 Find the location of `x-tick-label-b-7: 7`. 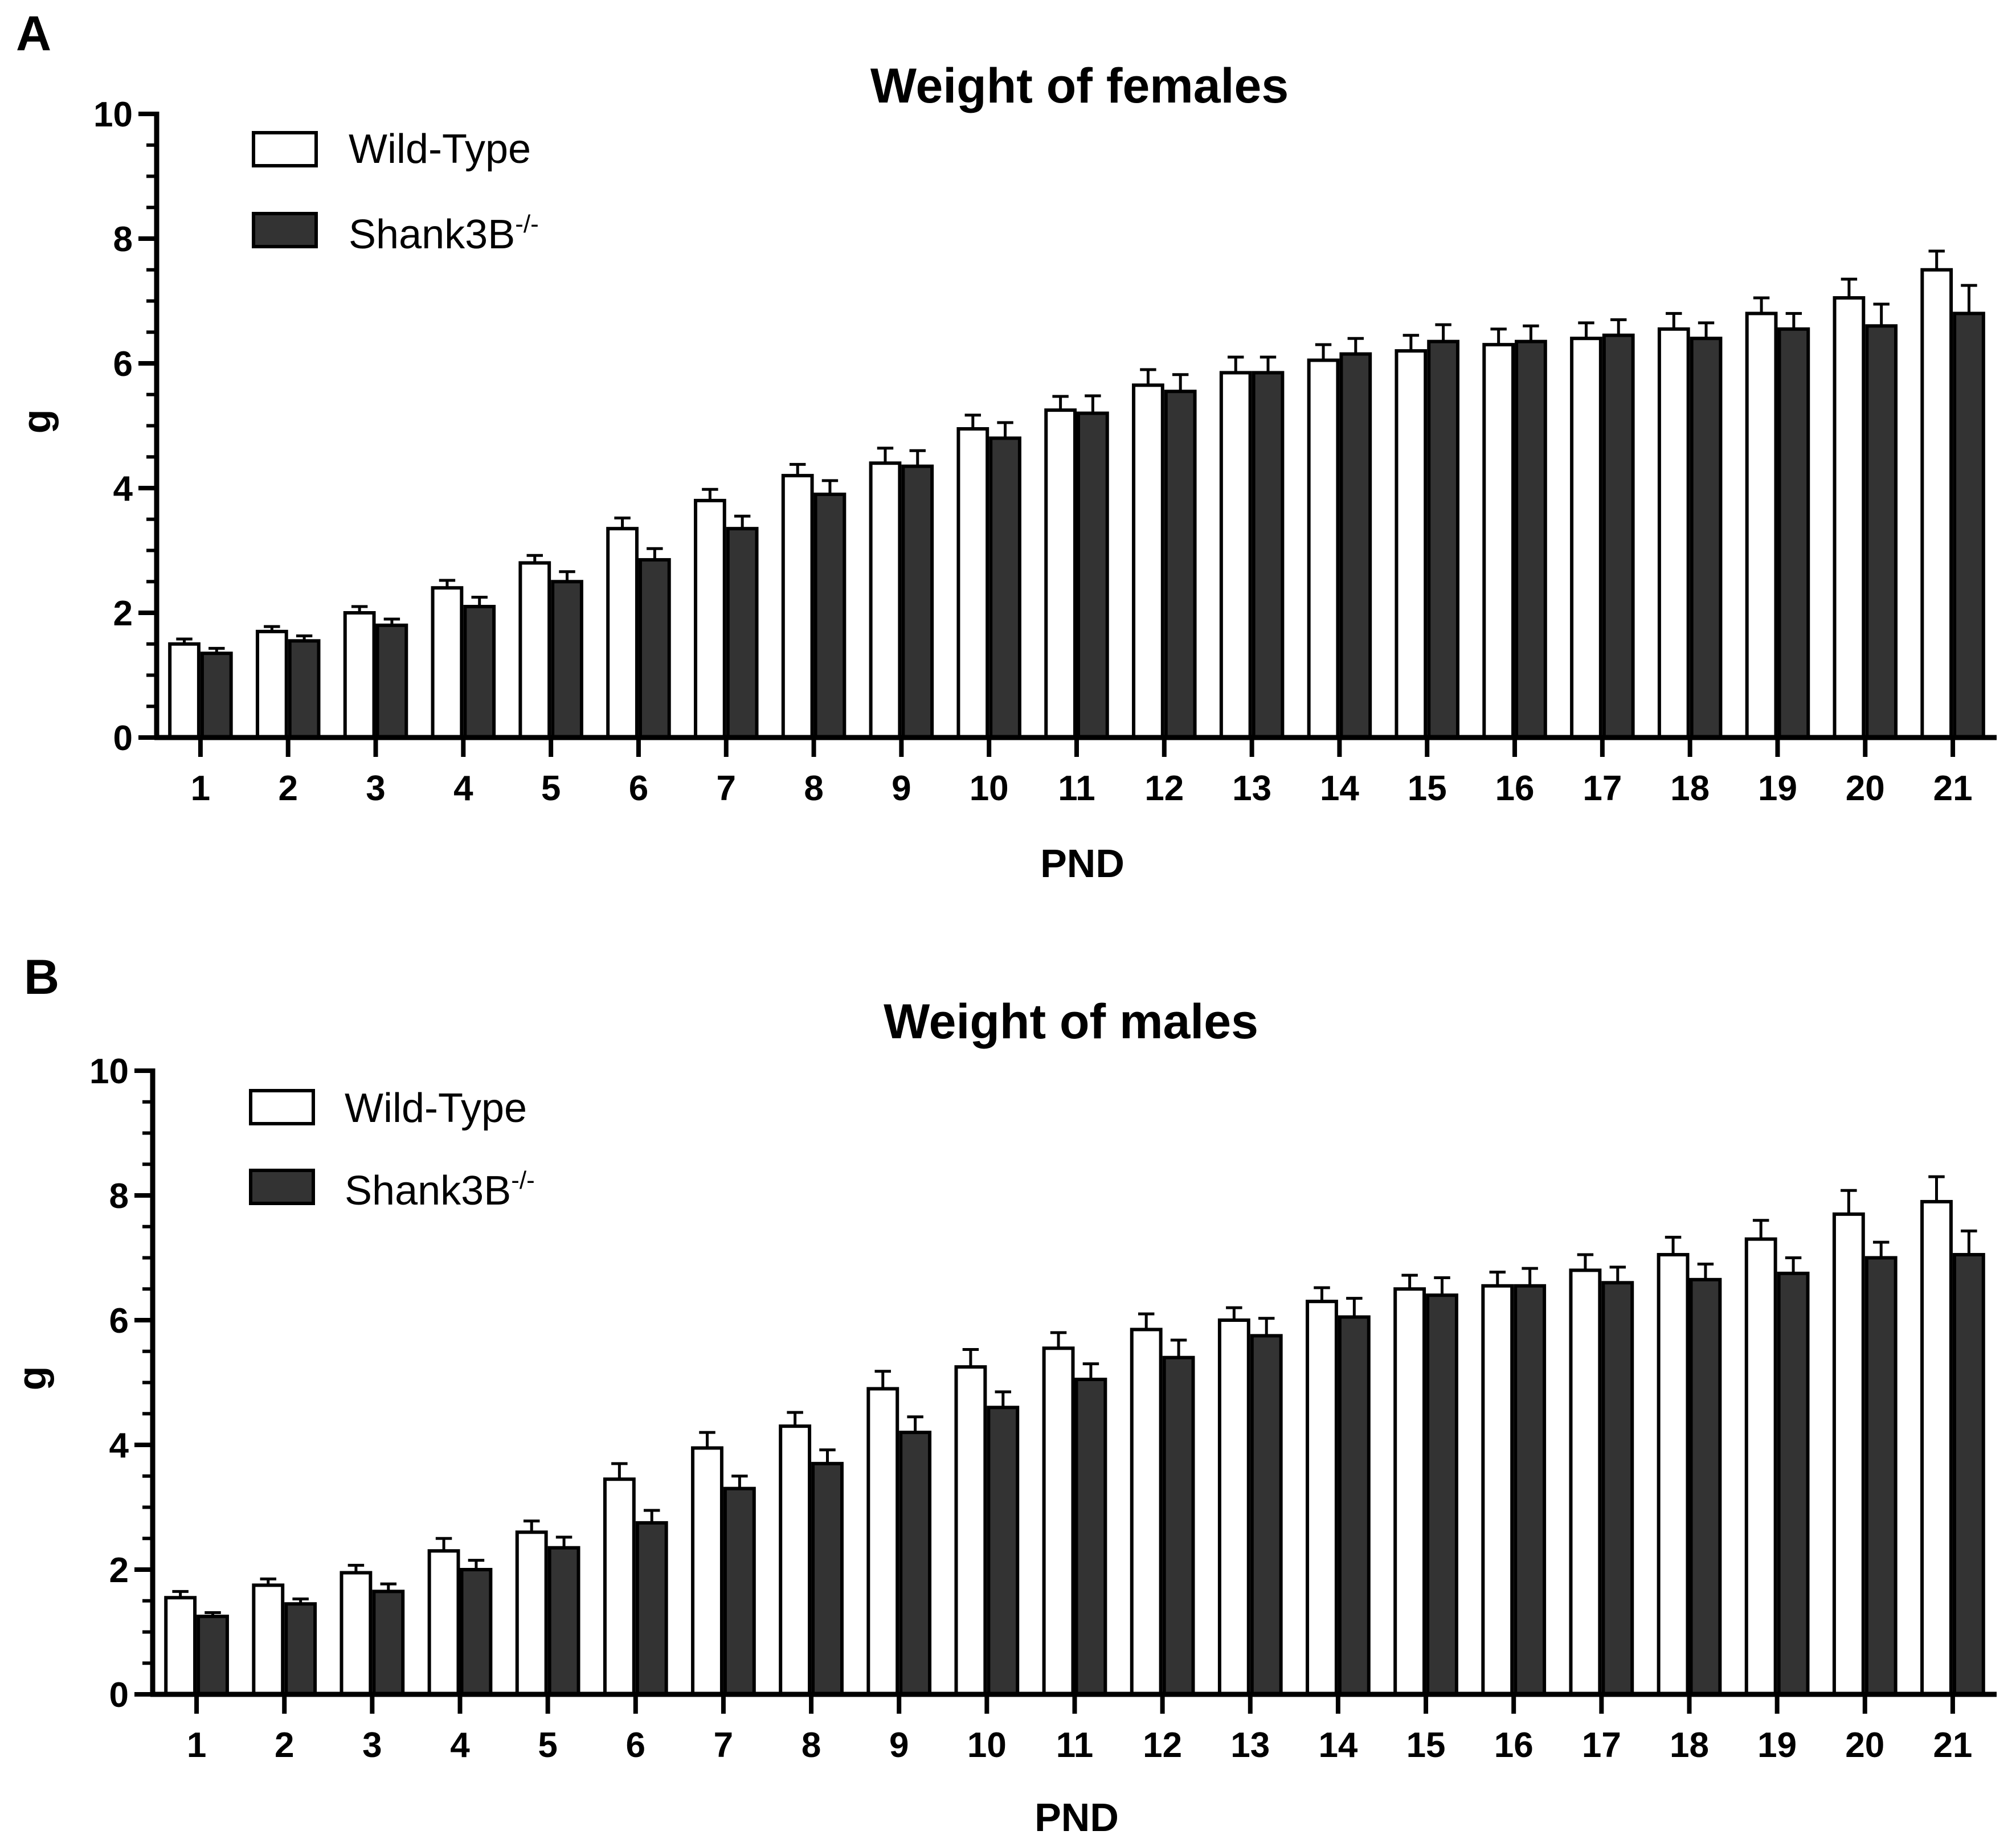

x-tick-label-b-7: 7 is located at coordinates (724, 1745).